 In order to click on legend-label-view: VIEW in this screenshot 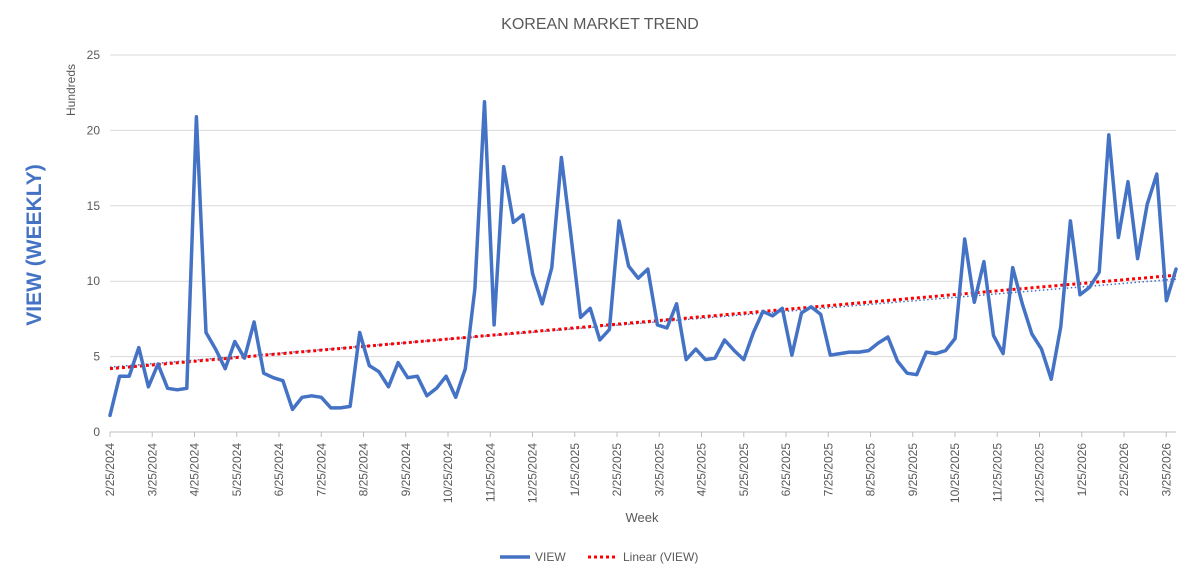, I will do `click(550, 557)`.